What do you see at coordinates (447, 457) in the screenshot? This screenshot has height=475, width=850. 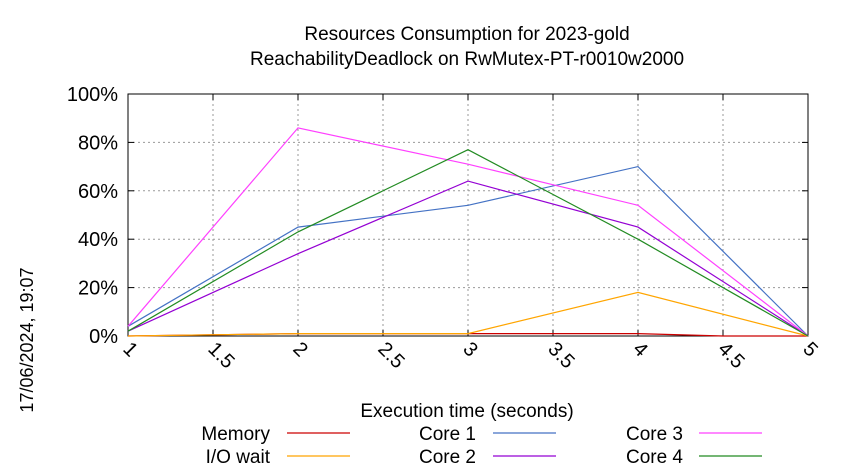 I see `legend-label-core-2: Core 2` at bounding box center [447, 457].